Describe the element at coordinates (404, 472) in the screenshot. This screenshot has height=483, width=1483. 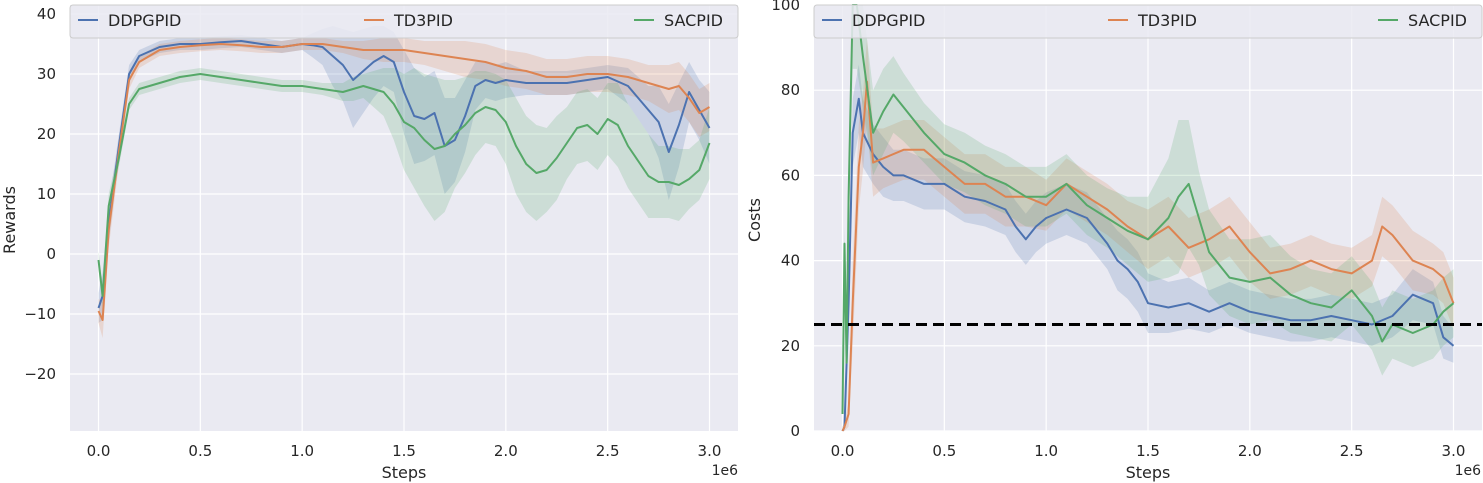
I see `rewards-x-axis-label: Steps` at that location.